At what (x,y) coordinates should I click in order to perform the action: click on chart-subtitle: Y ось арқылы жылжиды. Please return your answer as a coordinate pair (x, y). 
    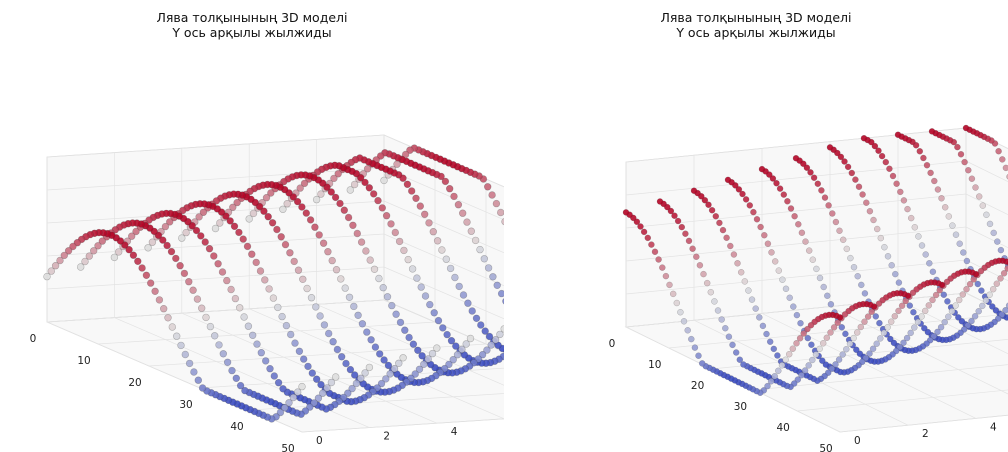
    Looking at the image, I should click on (756, 32).